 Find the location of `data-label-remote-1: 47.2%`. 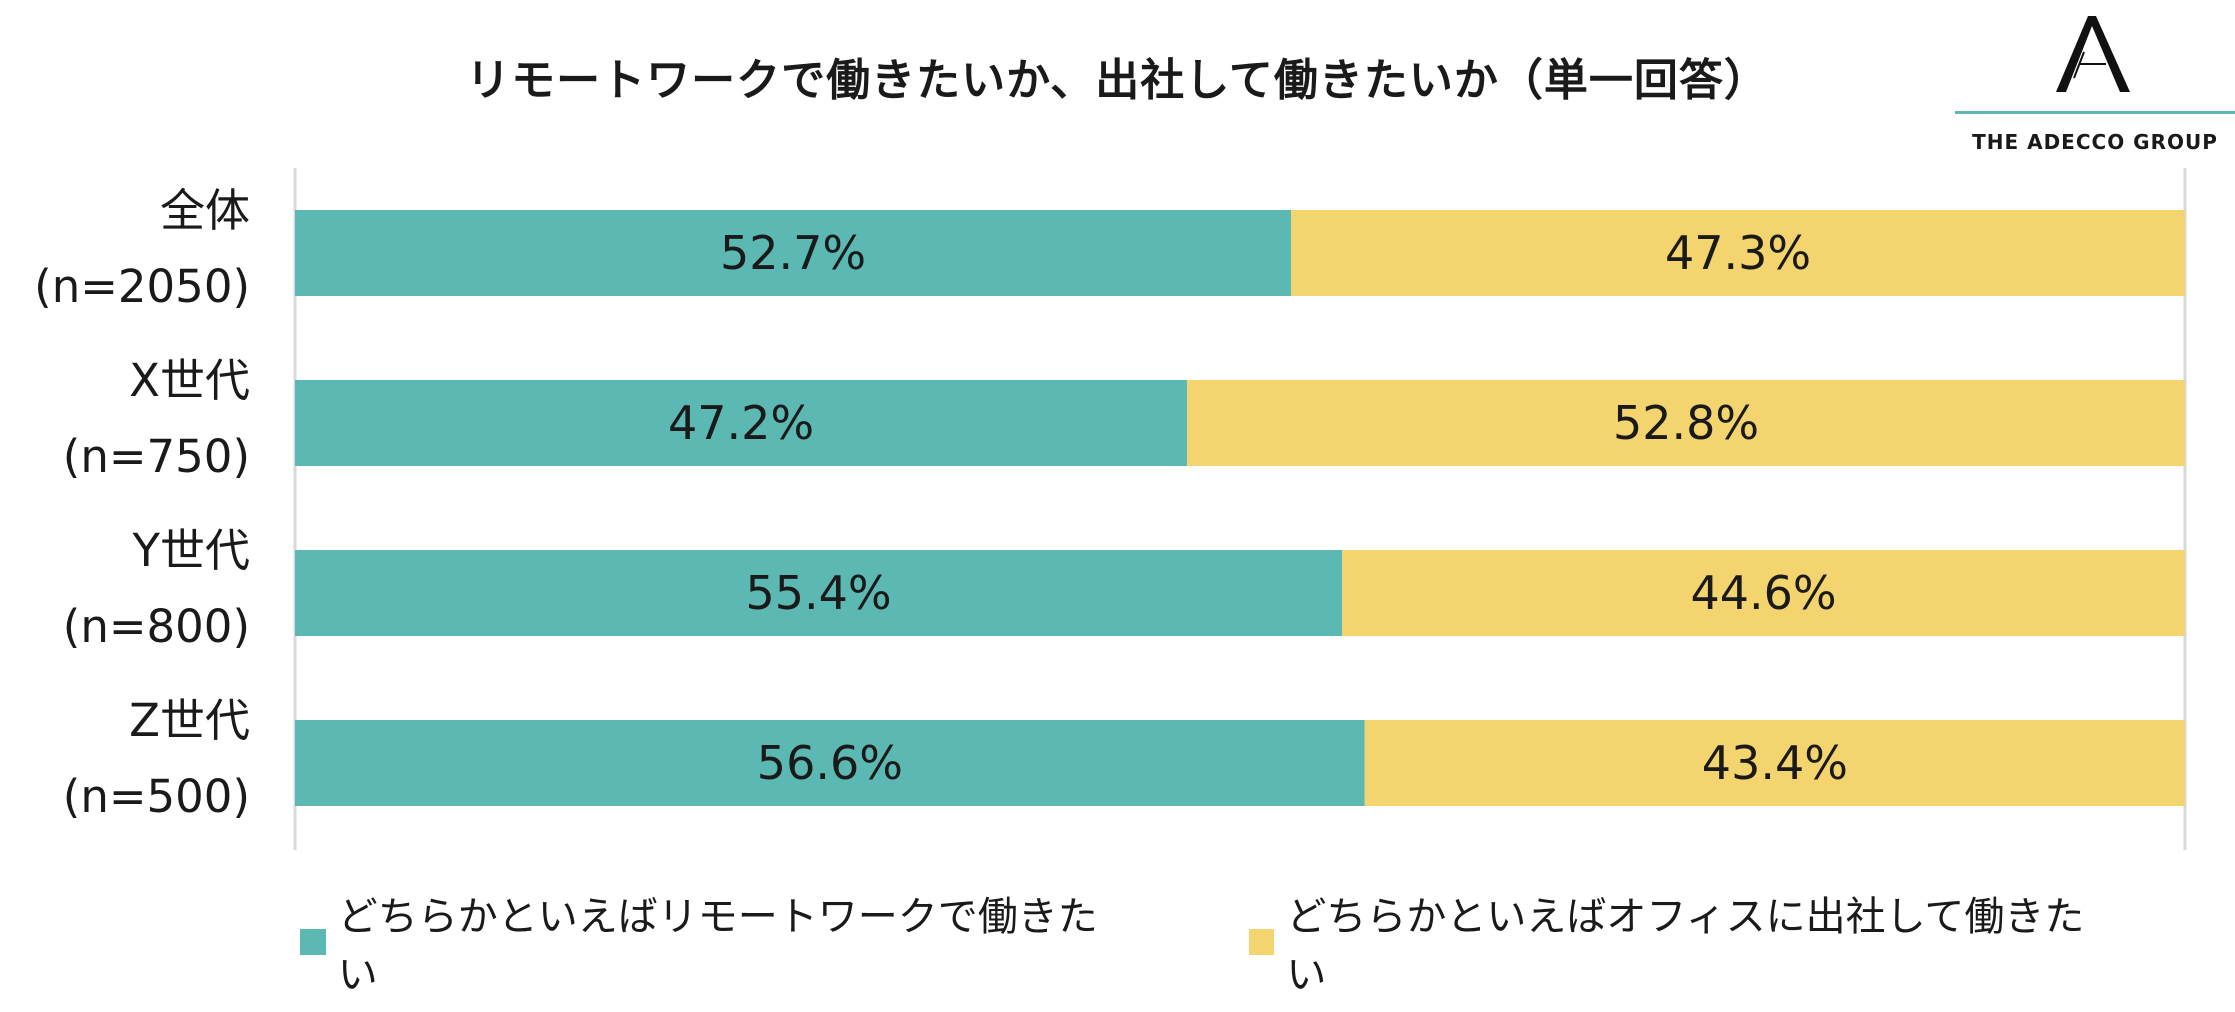

data-label-remote-1: 47.2% is located at coordinates (741, 423).